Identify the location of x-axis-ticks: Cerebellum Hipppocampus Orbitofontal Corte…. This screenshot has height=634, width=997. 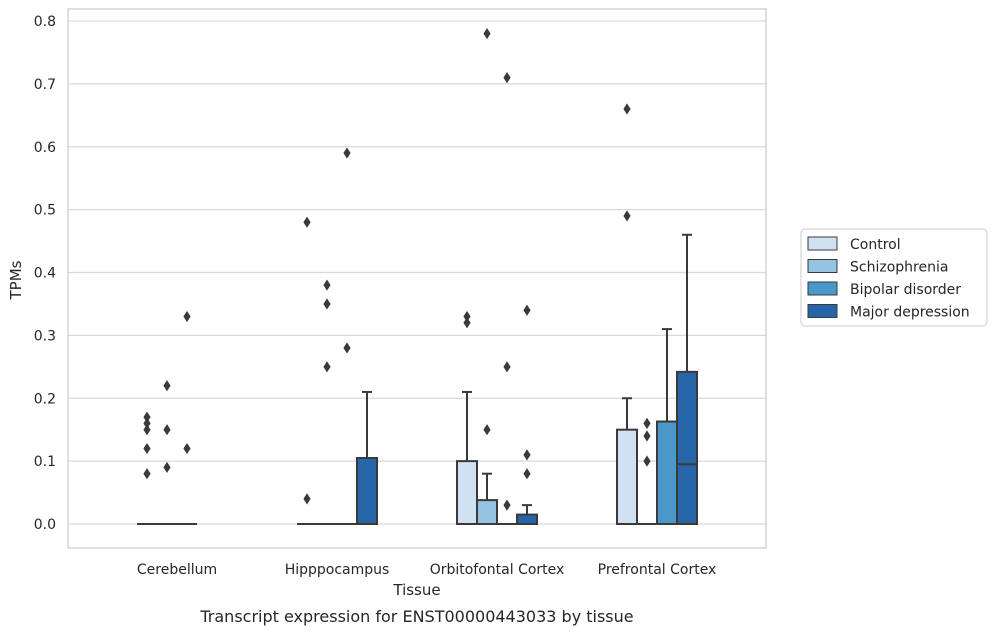
(426, 570).